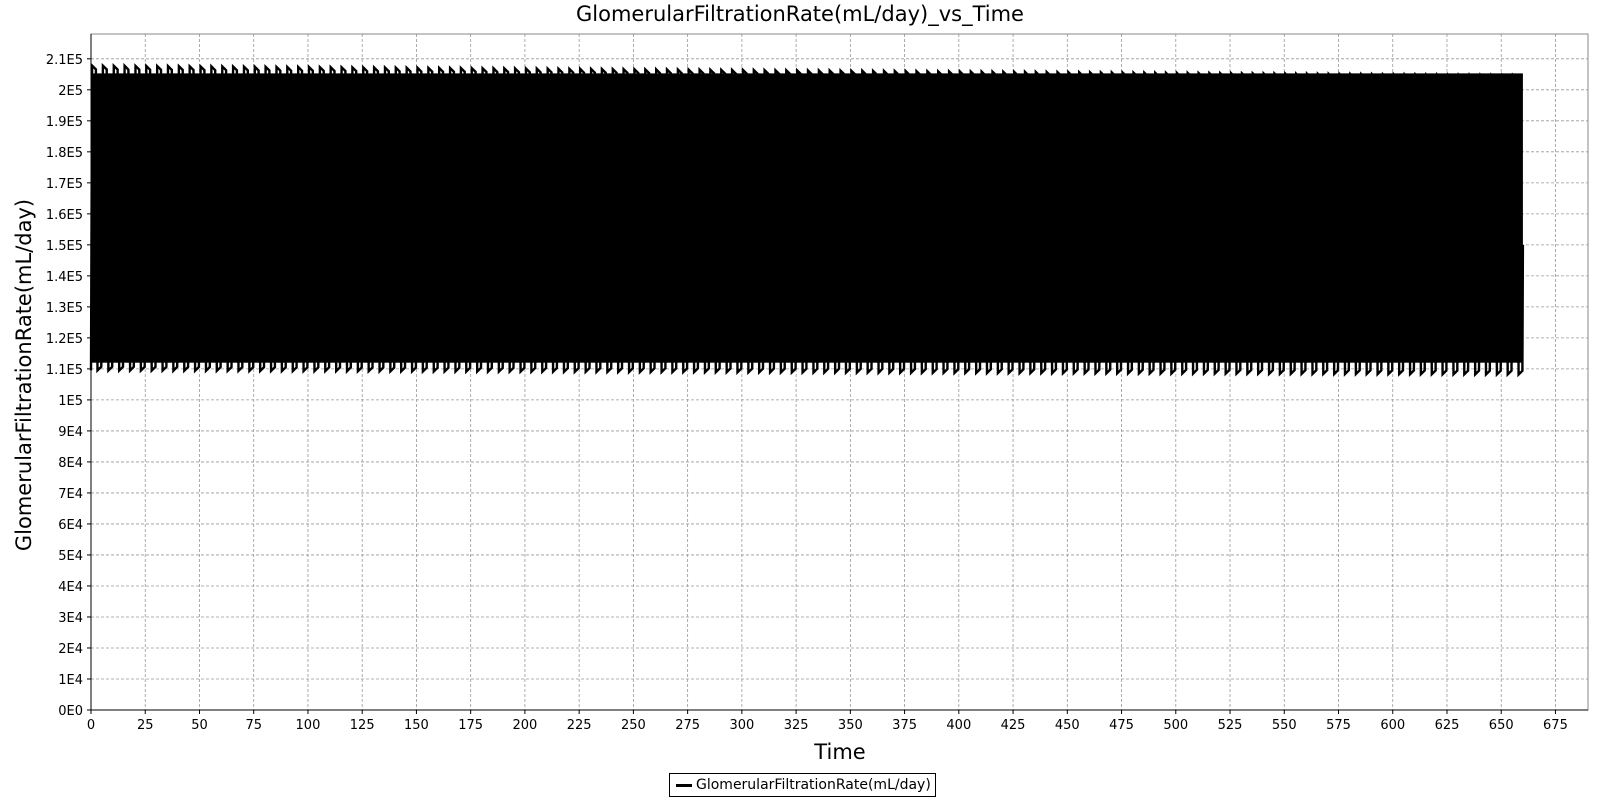 The width and height of the screenshot is (1600, 800). Describe the element at coordinates (70, 494) in the screenshot. I see `y-tick-label: 7E4` at that location.